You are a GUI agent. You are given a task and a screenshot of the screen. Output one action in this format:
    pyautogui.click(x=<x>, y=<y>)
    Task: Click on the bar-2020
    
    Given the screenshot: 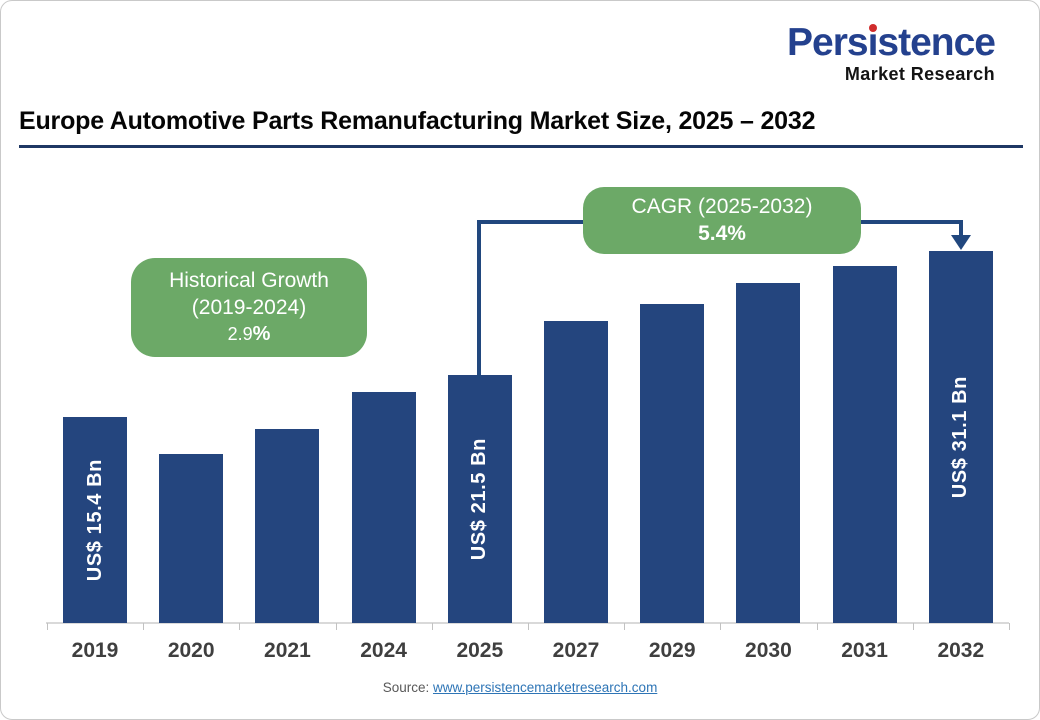 What is the action you would take?
    pyautogui.click(x=191, y=538)
    